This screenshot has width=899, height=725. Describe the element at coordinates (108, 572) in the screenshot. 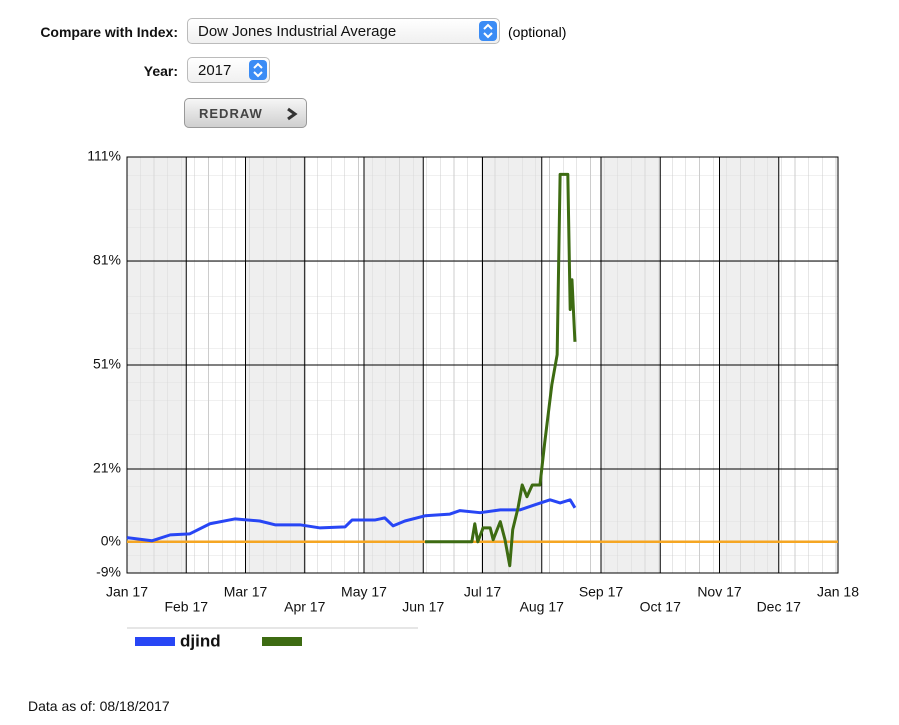

I see `y-tick-label: -9%` at that location.